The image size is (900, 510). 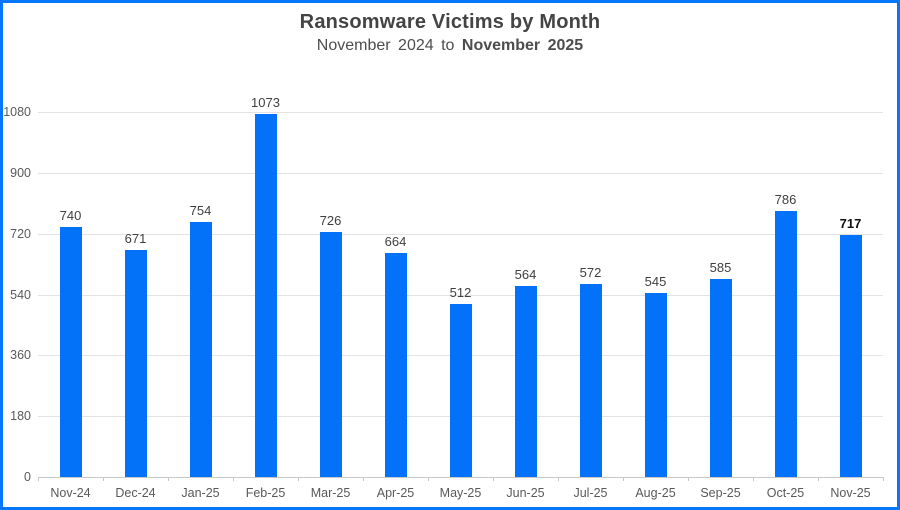 What do you see at coordinates (330, 493) in the screenshot?
I see `x-tick-label-mar-25: Mar-25` at bounding box center [330, 493].